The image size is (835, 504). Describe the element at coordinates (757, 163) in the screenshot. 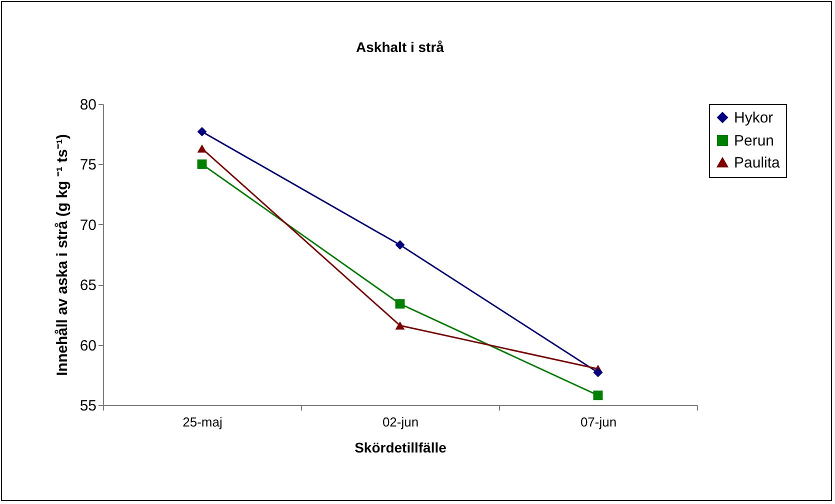

I see `legend-label: Paulita` at that location.